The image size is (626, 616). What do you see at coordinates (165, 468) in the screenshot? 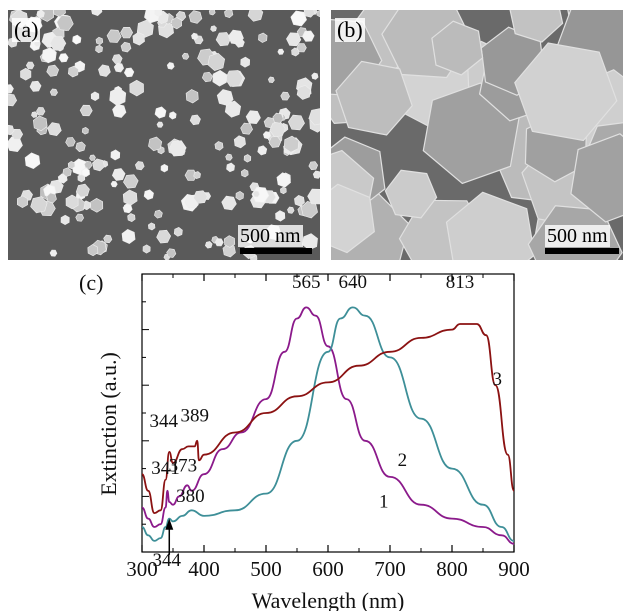
I see `annotation-label: 341` at bounding box center [165, 468].